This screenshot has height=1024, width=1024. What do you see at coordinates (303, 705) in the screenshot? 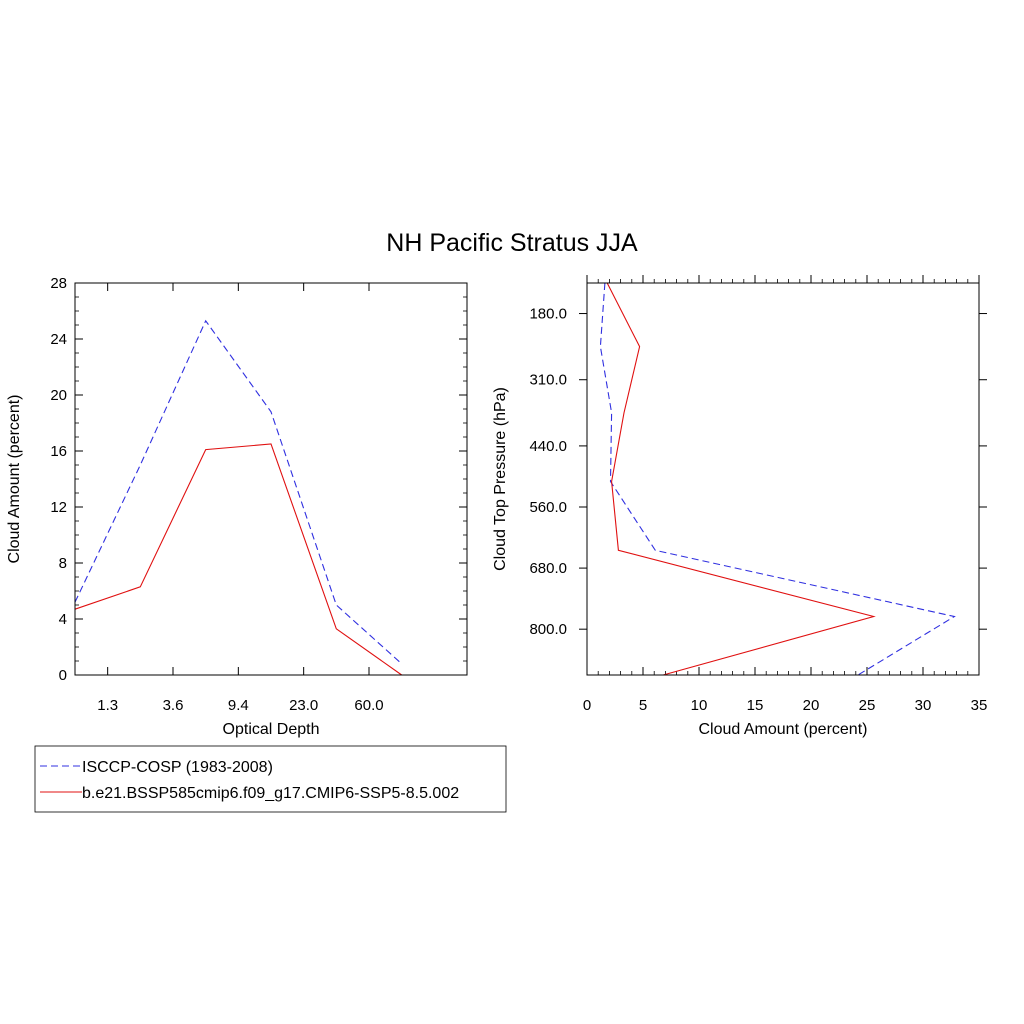
I see `left-x-tick-label: 23.0` at bounding box center [303, 705].